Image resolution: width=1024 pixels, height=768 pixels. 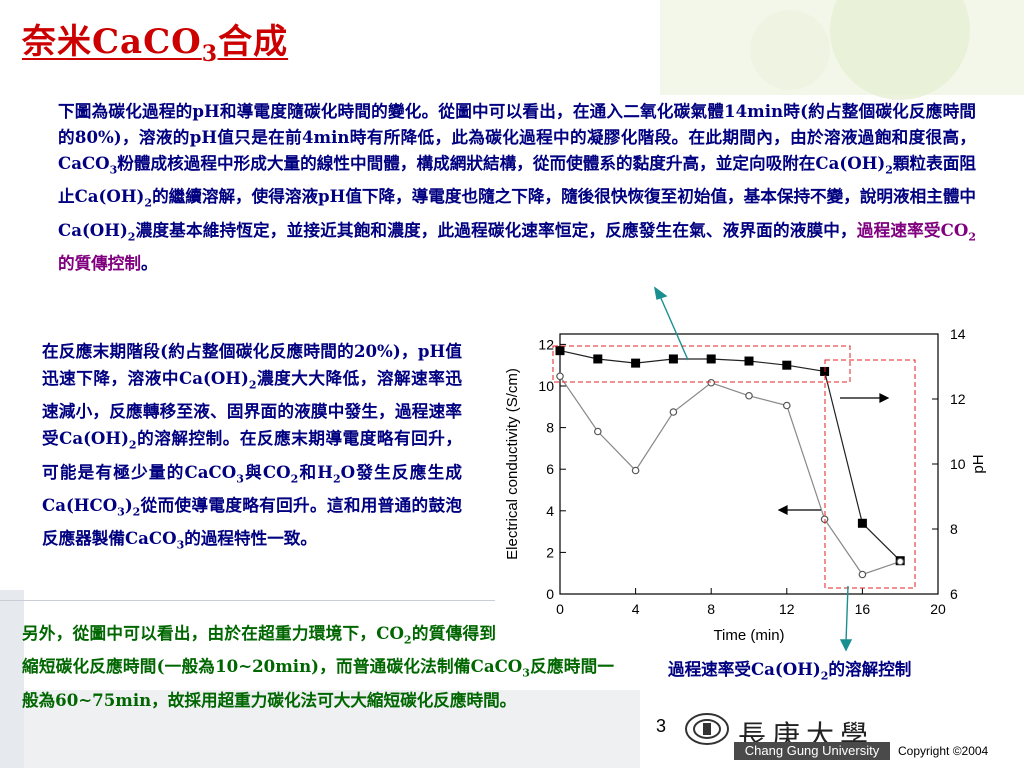 What do you see at coordinates (707, 729) in the screenshot?
I see `university-logo-icon` at bounding box center [707, 729].